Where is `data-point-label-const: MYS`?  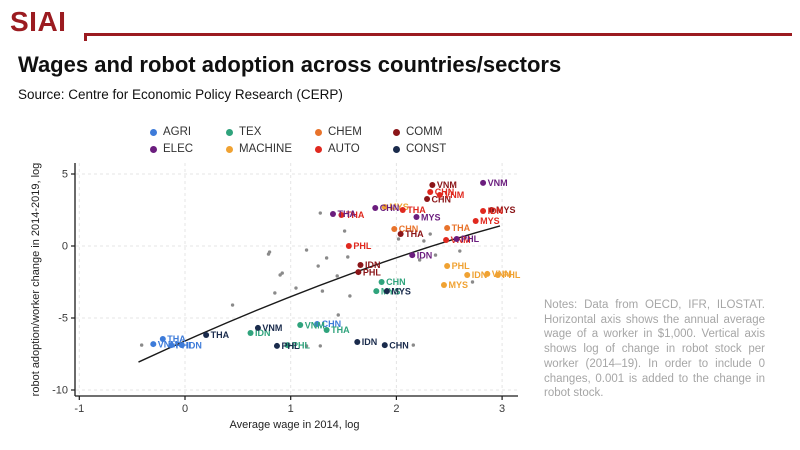 data-point-label-const: MYS is located at coordinates (401, 291).